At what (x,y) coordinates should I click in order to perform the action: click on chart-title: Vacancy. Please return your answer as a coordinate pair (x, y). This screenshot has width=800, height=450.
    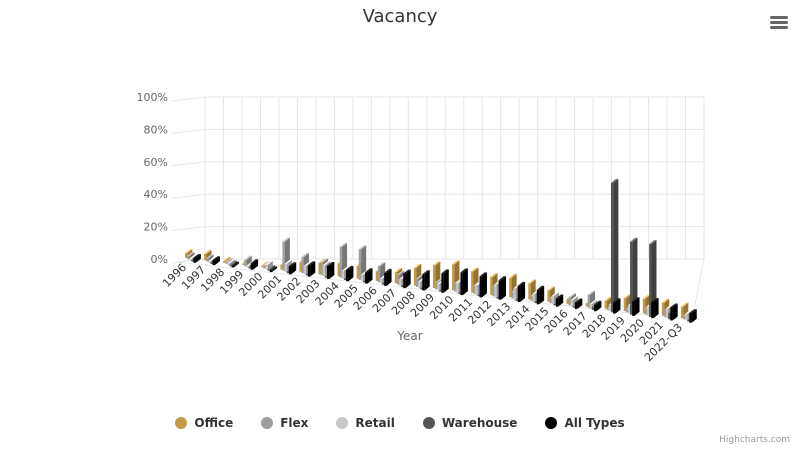
    Looking at the image, I should click on (400, 16).